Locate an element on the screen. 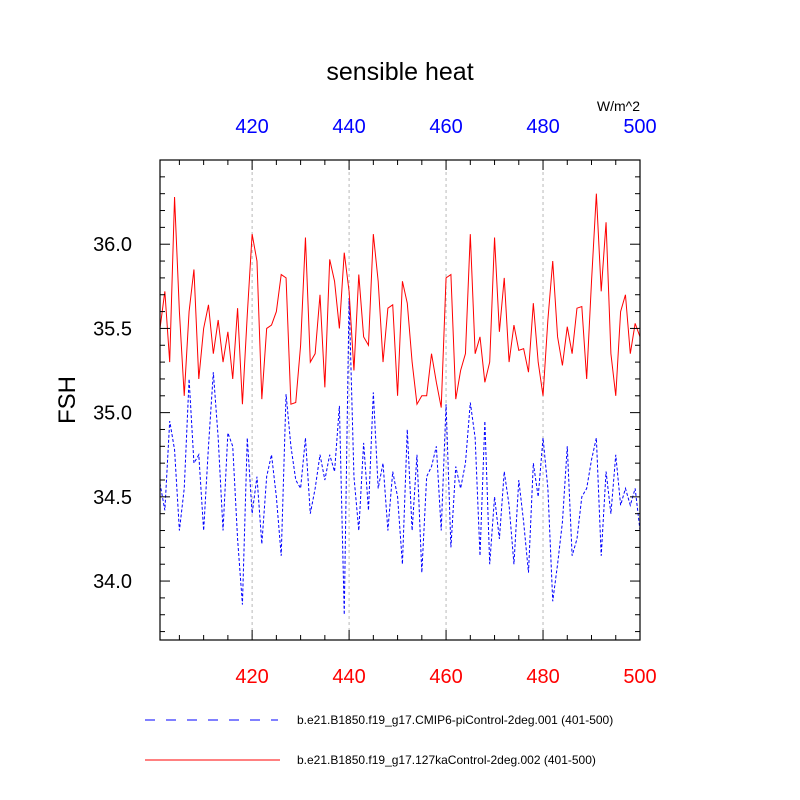 This screenshot has width=800, height=800. x-tick-label-top: 460 is located at coordinates (445, 127).